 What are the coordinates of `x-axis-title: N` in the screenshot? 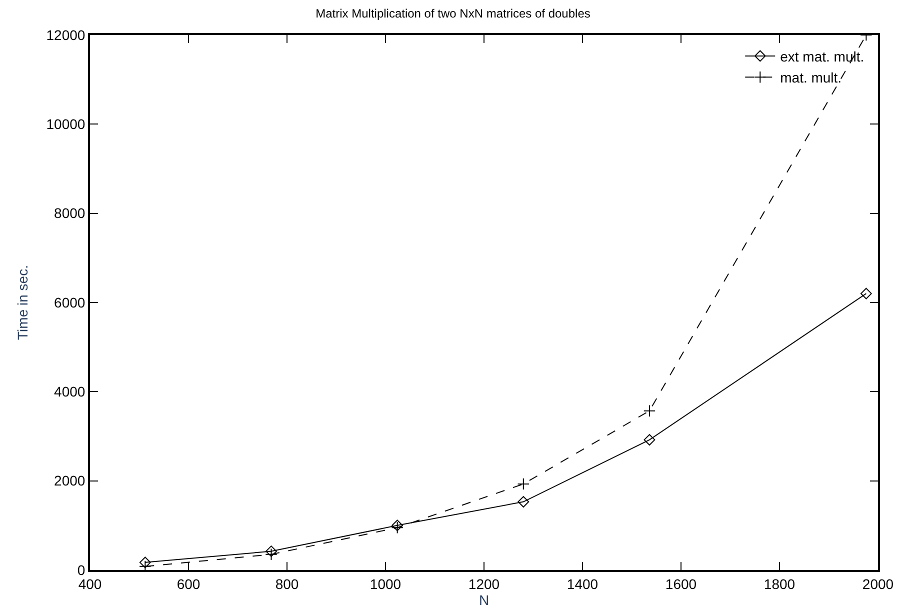 It's located at (484, 600).